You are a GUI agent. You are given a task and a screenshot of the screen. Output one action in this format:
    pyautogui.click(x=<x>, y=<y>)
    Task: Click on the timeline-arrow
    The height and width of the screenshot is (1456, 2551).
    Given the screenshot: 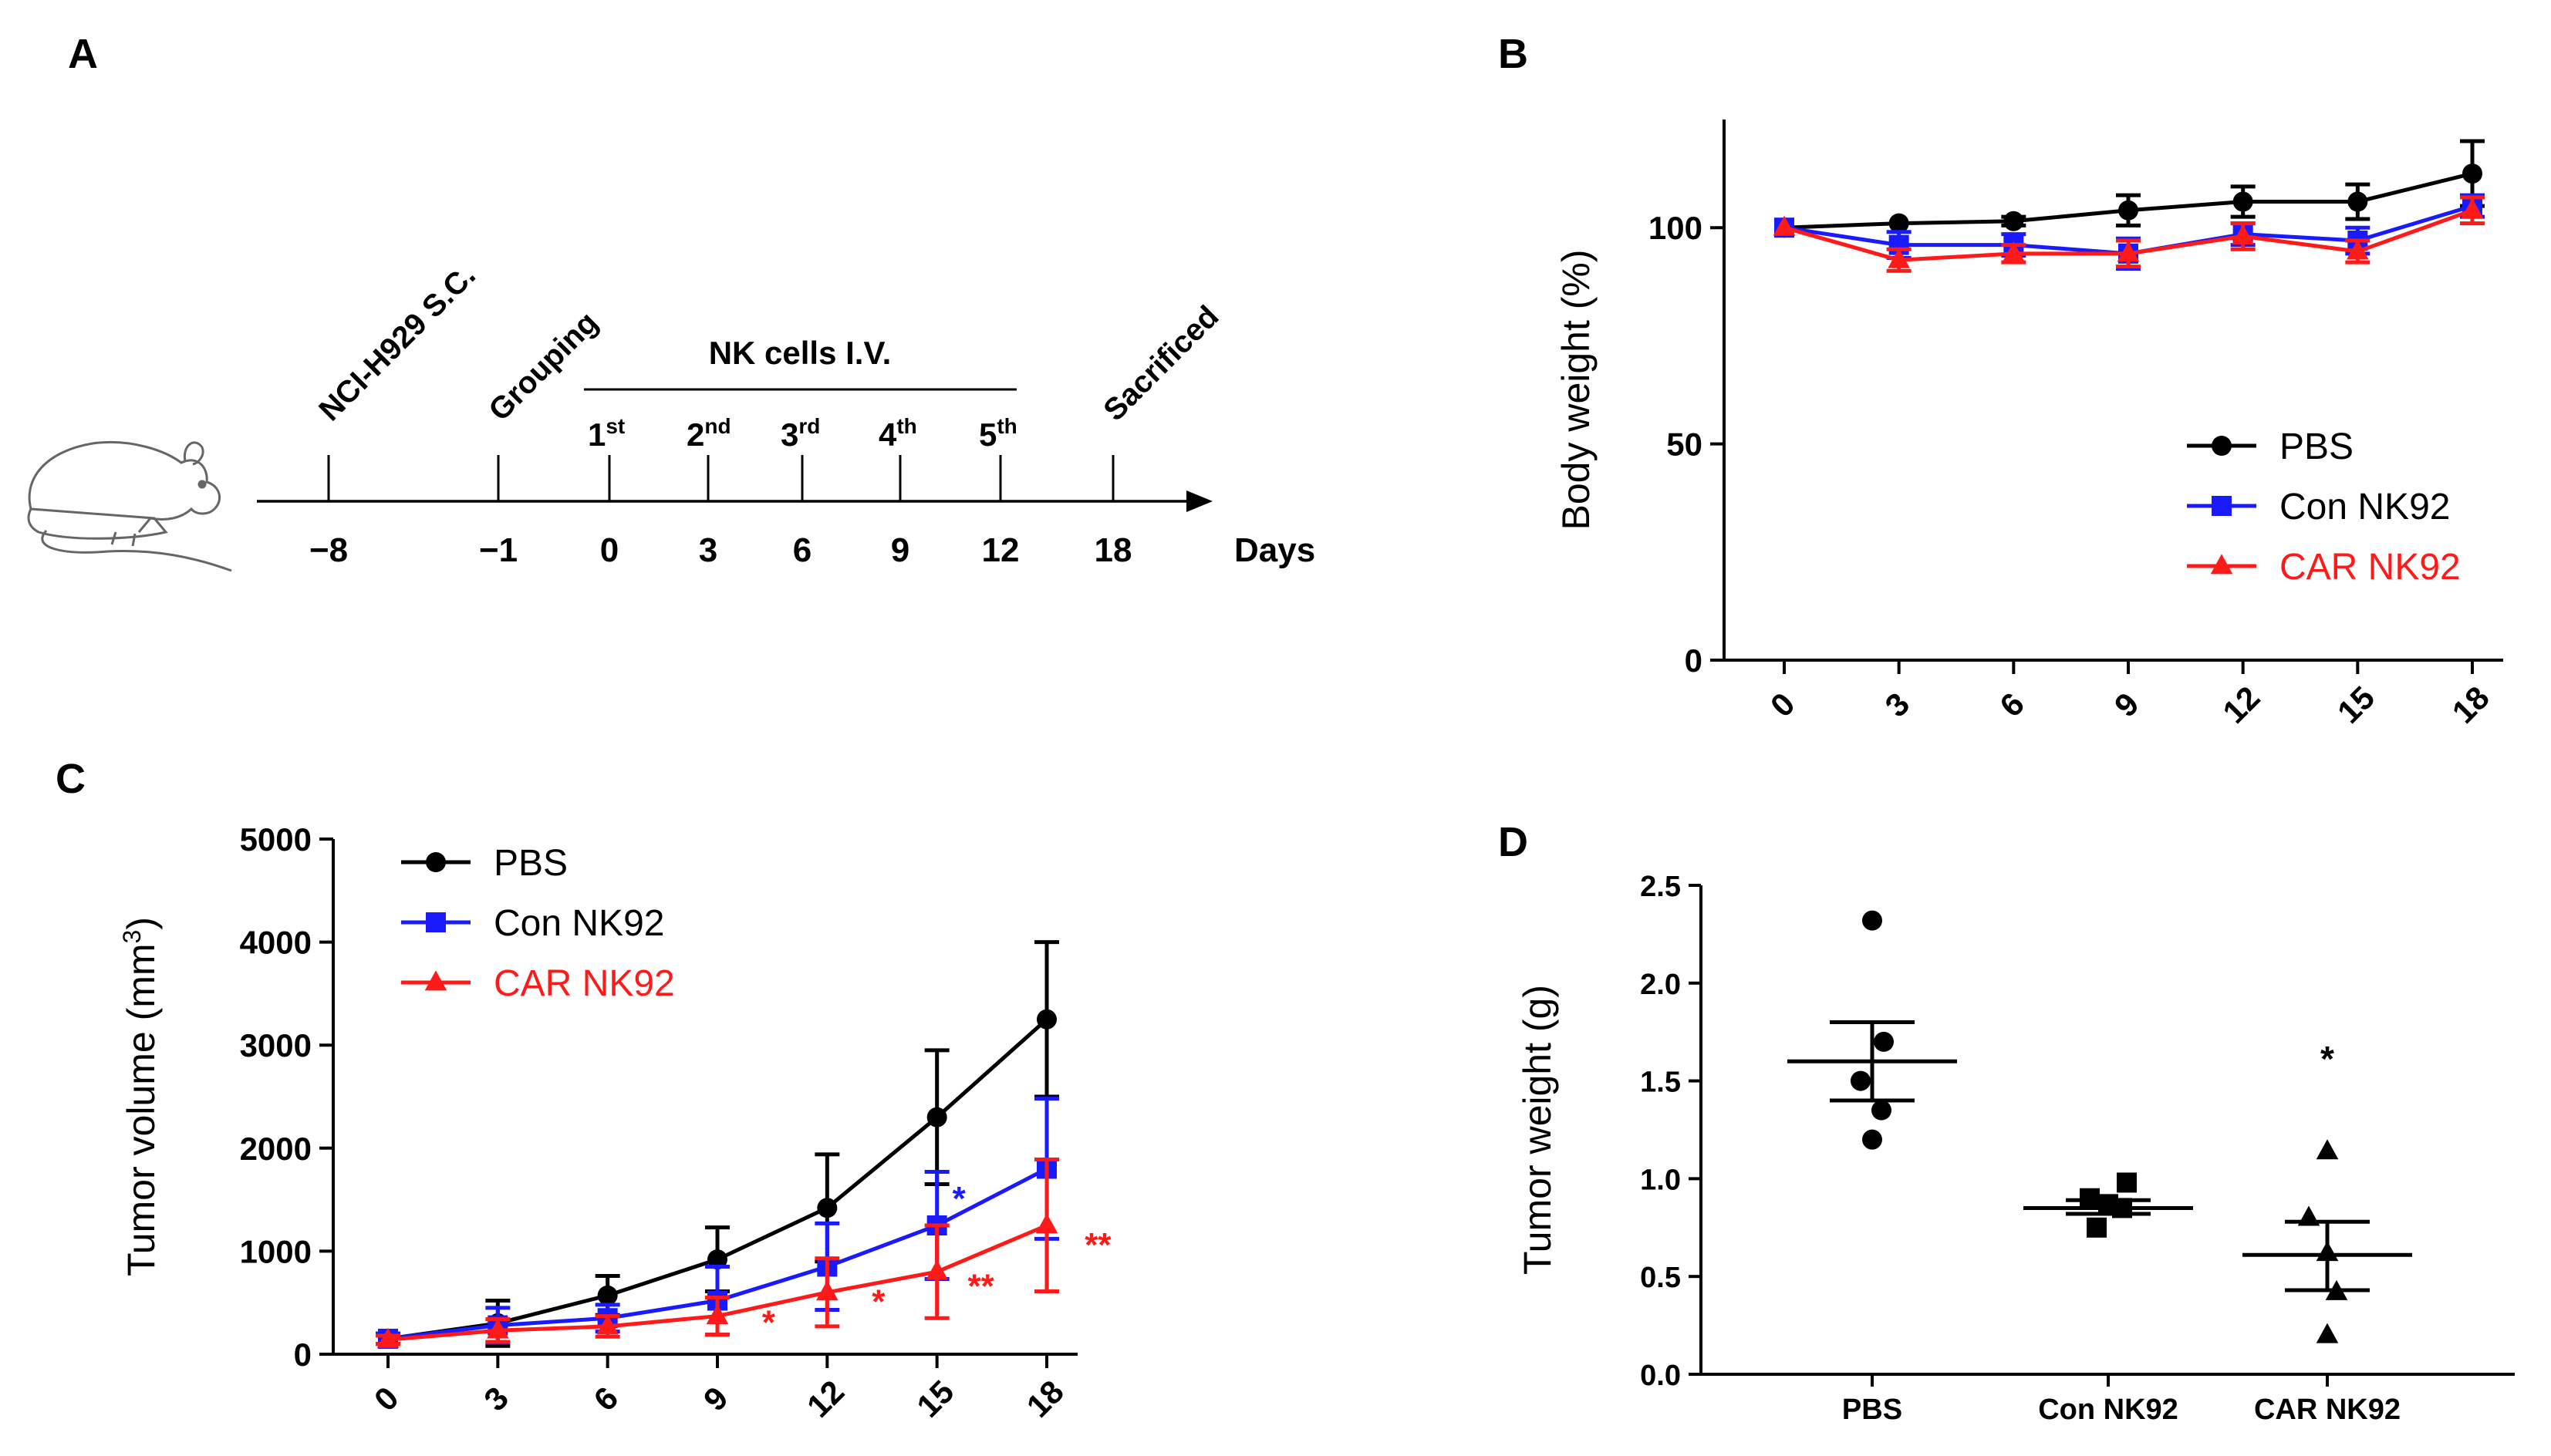 What is the action you would take?
    pyautogui.click(x=1199, y=501)
    